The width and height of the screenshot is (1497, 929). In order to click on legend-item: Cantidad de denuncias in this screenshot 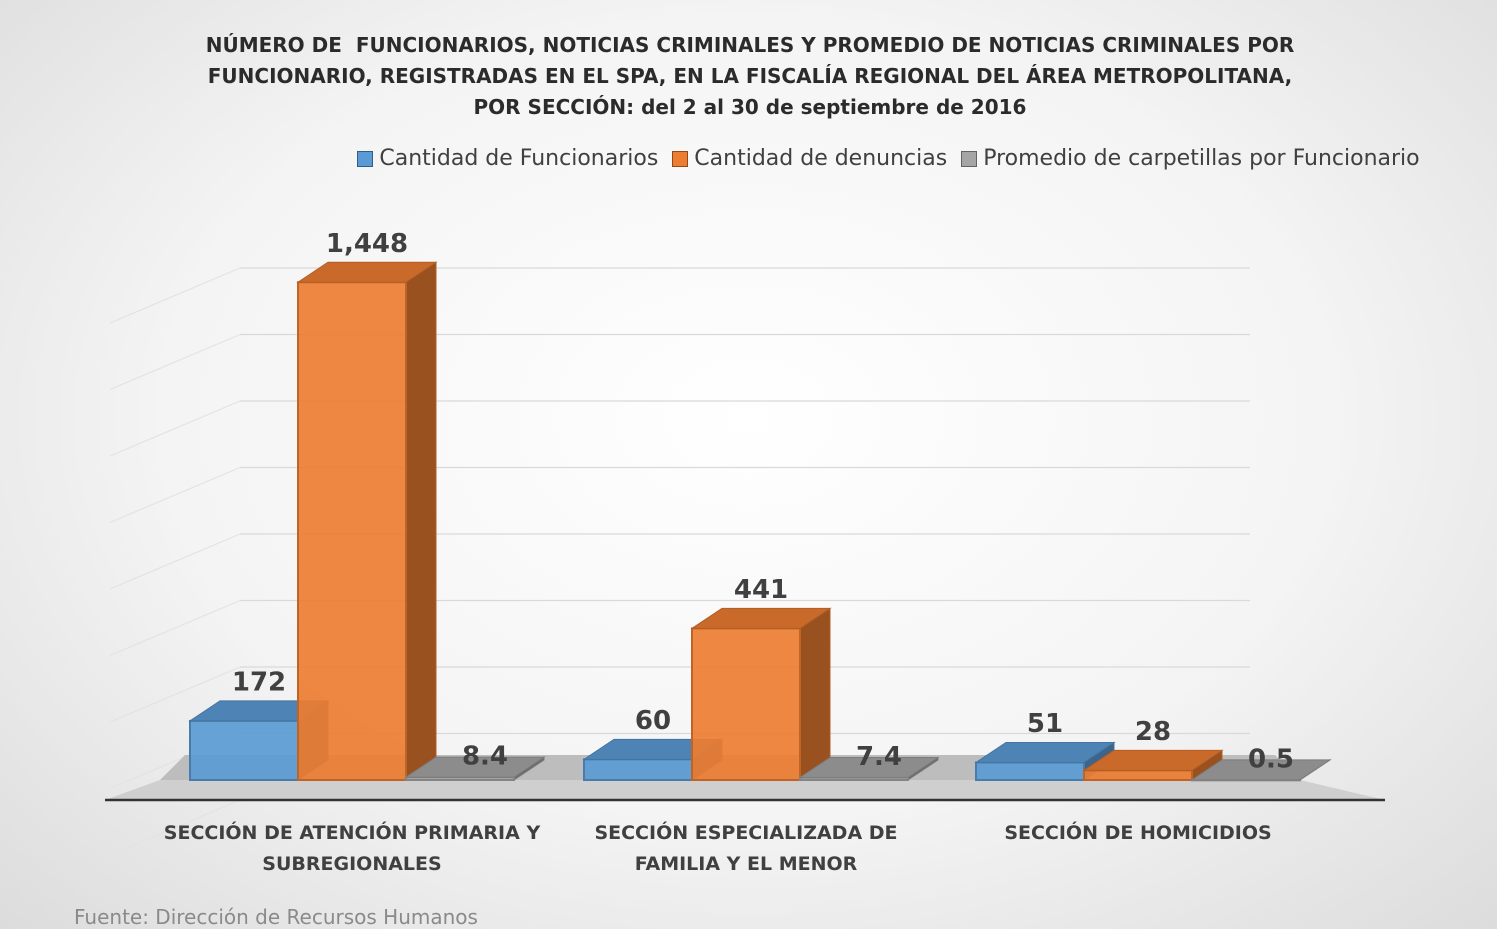, I will do `click(809, 158)`.